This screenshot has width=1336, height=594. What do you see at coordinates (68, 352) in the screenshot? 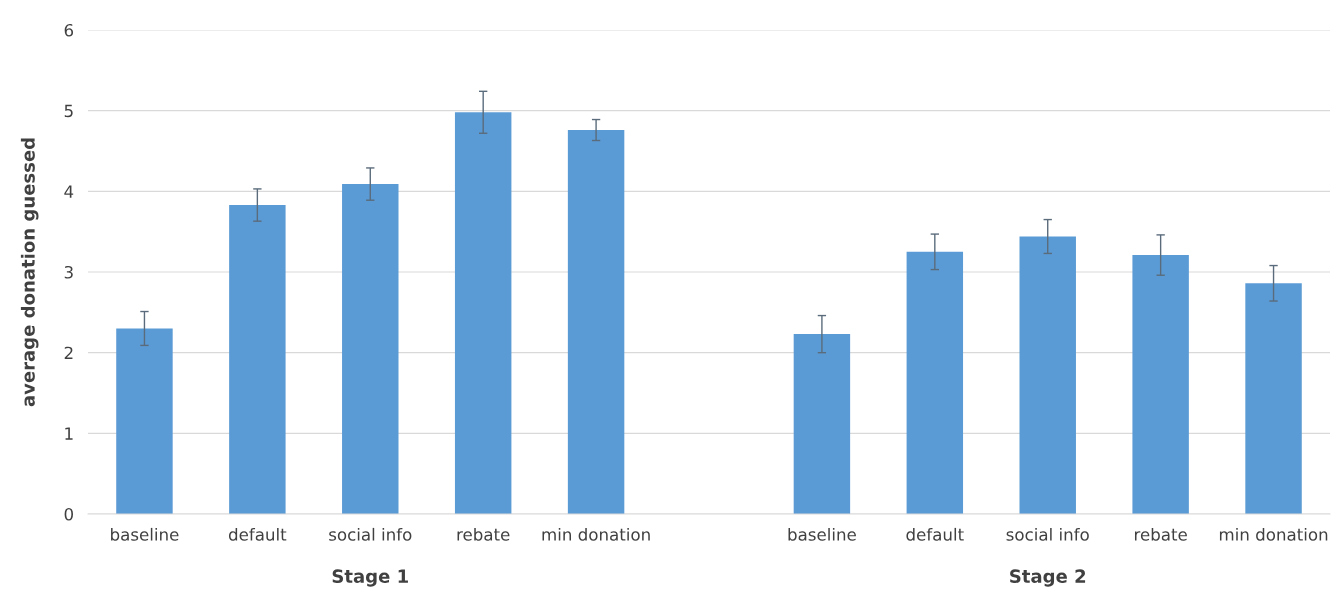
I see `y-tick-label: 2` at bounding box center [68, 352].